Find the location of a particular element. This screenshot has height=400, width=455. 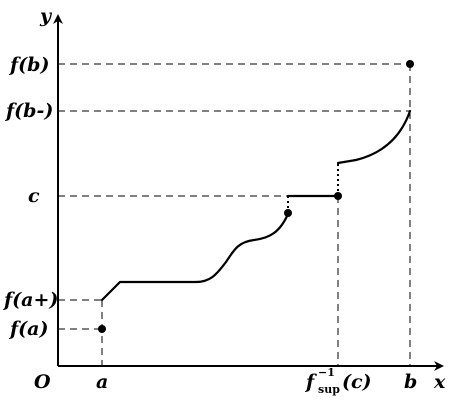

xtick-a: a is located at coordinates (102, 382).